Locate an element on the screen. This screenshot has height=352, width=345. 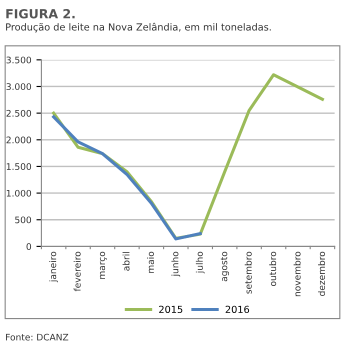
y-tick-label: 500 is located at coordinates (23, 220).